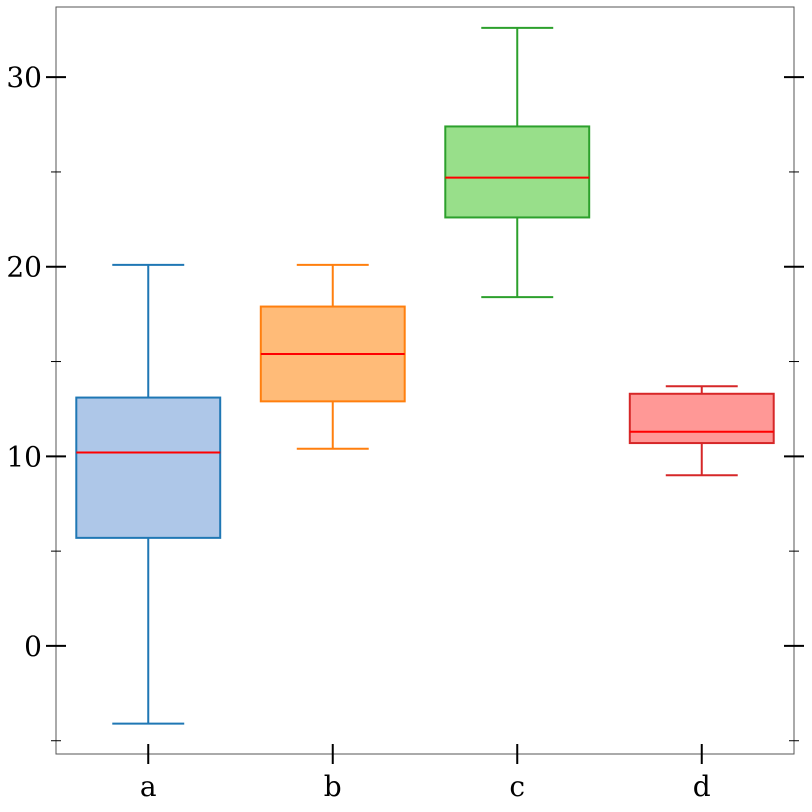  I want to click on y-tick-label: 10, so click(24, 456).